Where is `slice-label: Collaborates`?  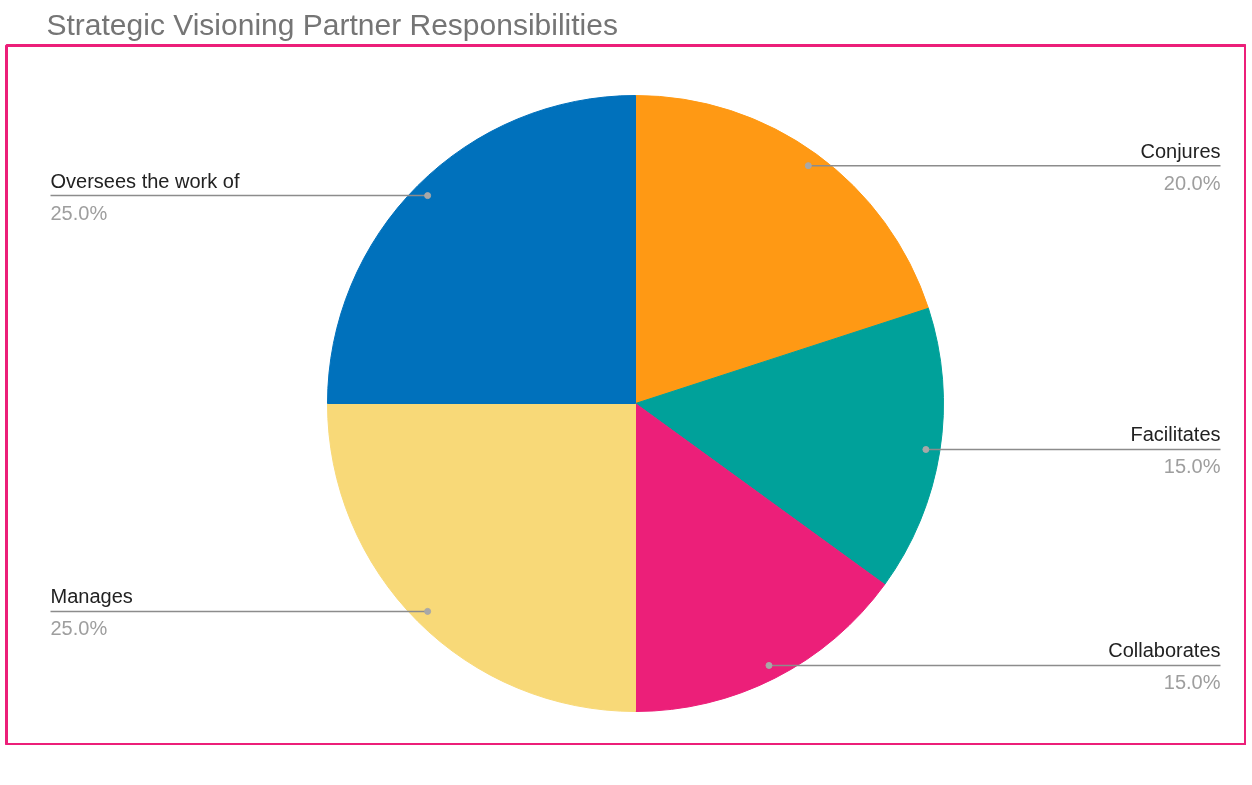 slice-label: Collaborates is located at coordinates (1164, 650).